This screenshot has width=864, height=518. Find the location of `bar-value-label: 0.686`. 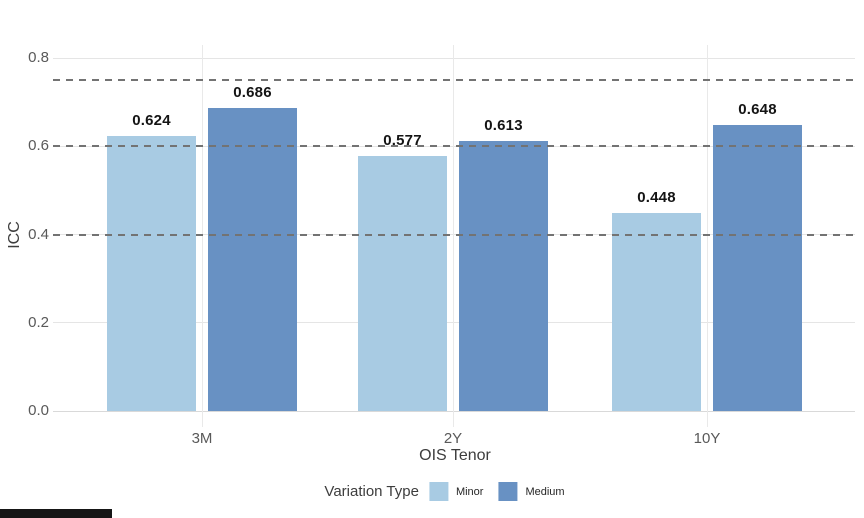

bar-value-label: 0.686 is located at coordinates (252, 93).